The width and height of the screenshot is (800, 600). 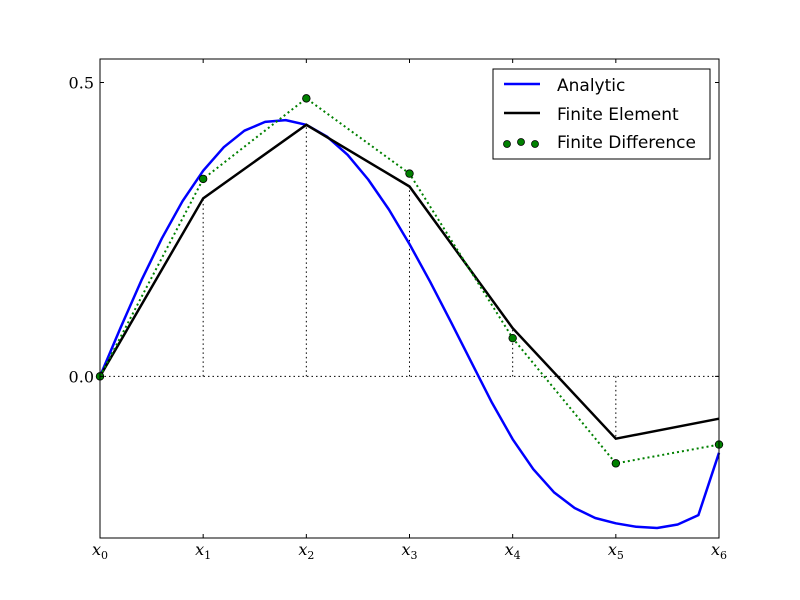 I want to click on y-tick-label: 0.5, so click(x=81, y=83).